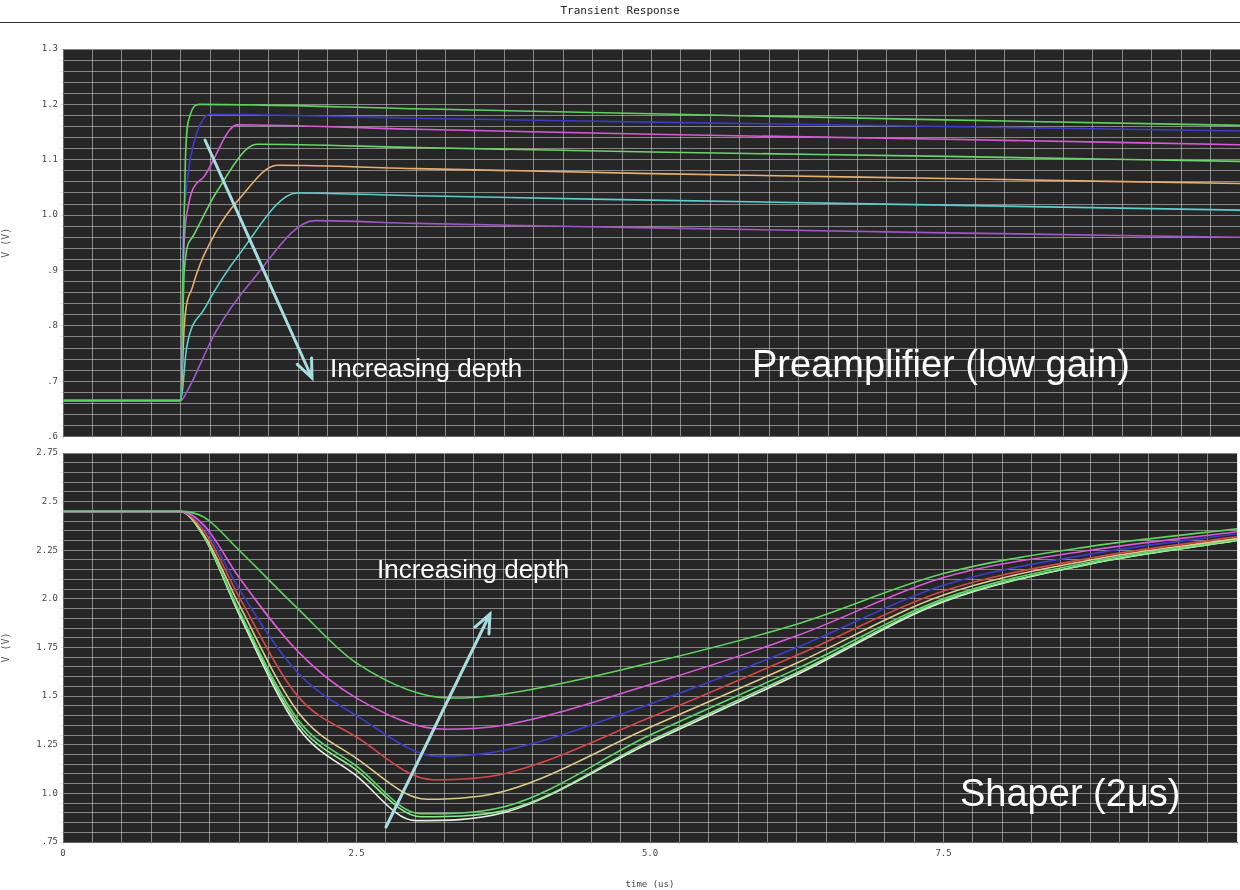 This screenshot has width=1240, height=890. Describe the element at coordinates (49, 695) in the screenshot. I see `y-tick-label: 1.5` at that location.